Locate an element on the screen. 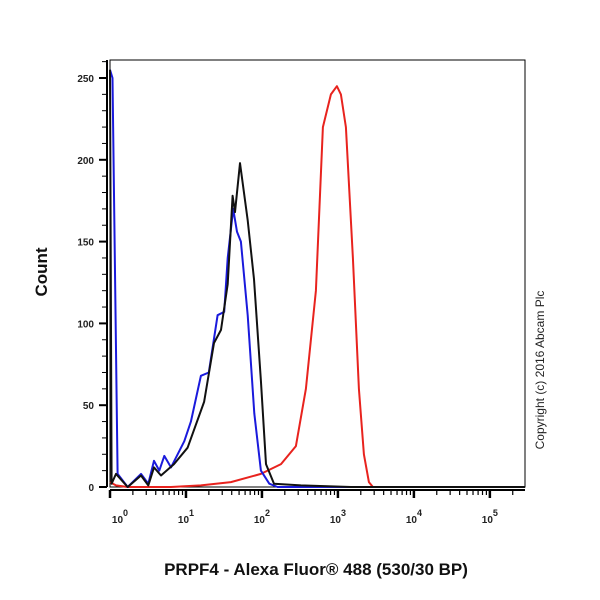  x-tick-label: 10⁰ is located at coordinates (120, 517).